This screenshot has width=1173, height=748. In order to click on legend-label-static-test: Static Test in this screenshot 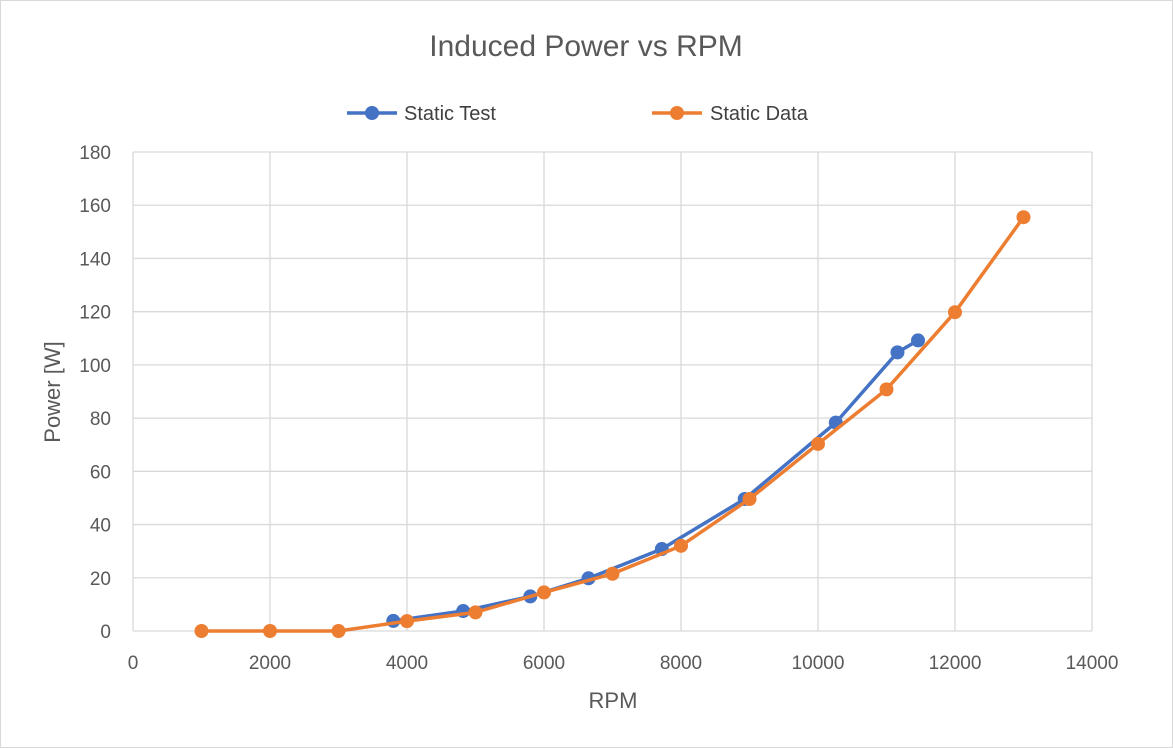, I will do `click(450, 114)`.